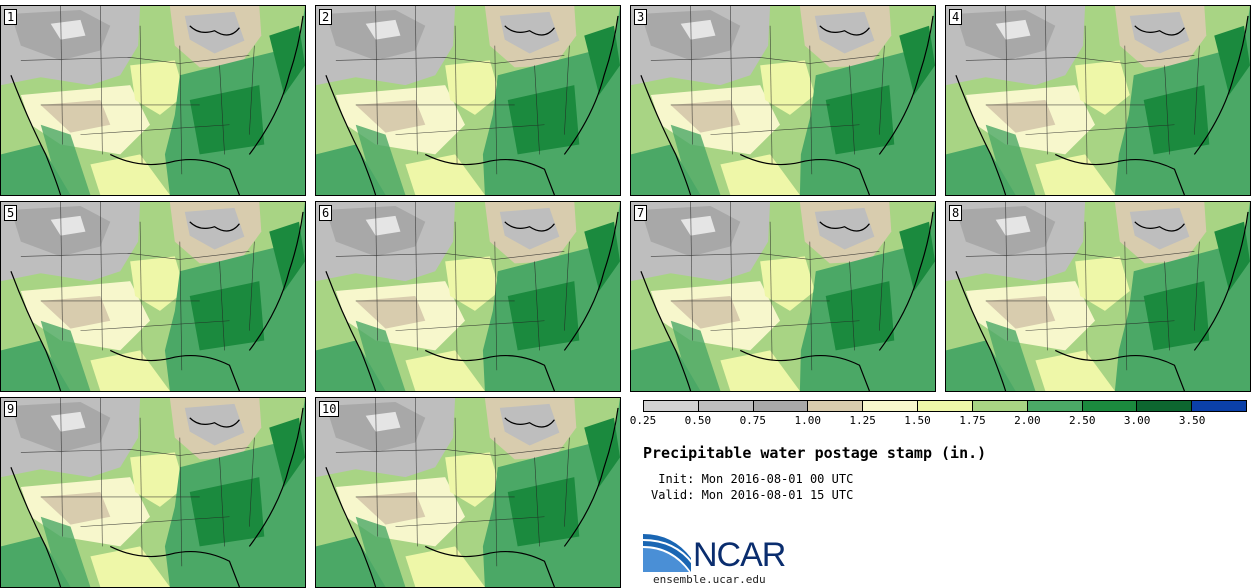 The width and height of the screenshot is (1260, 588). What do you see at coordinates (1192, 420) in the screenshot?
I see `colorbar-tick-label: 3.50` at bounding box center [1192, 420].